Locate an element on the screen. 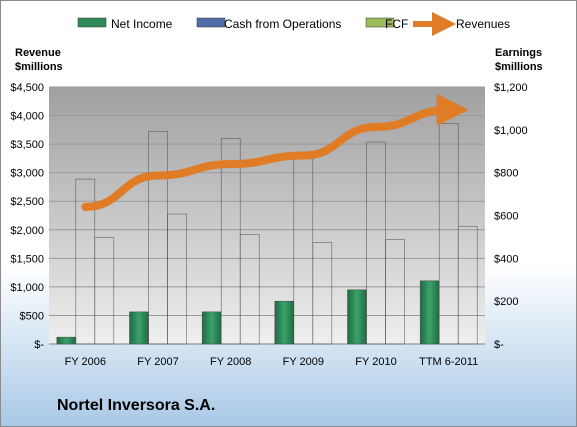  category-label: TTM 6-2011 is located at coordinates (448, 362).